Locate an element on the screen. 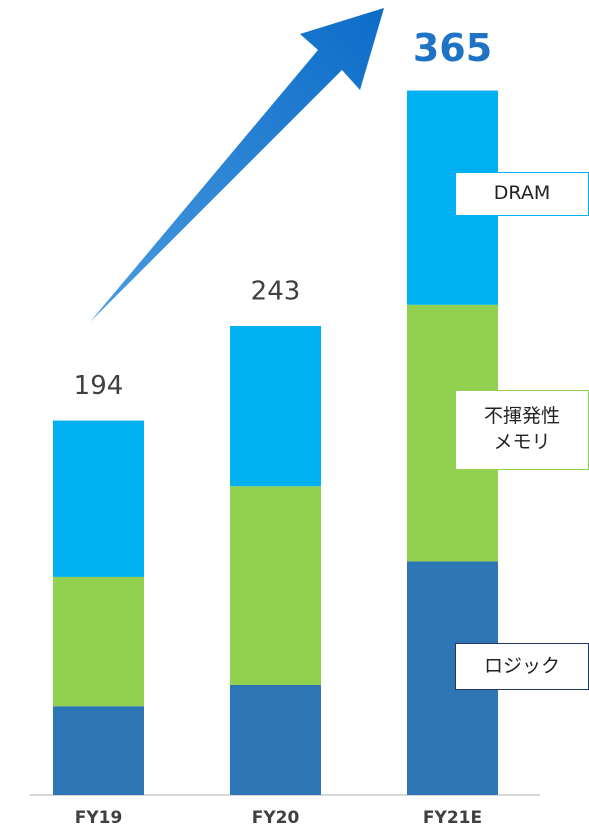  total-label: 194 is located at coordinates (99, 386).